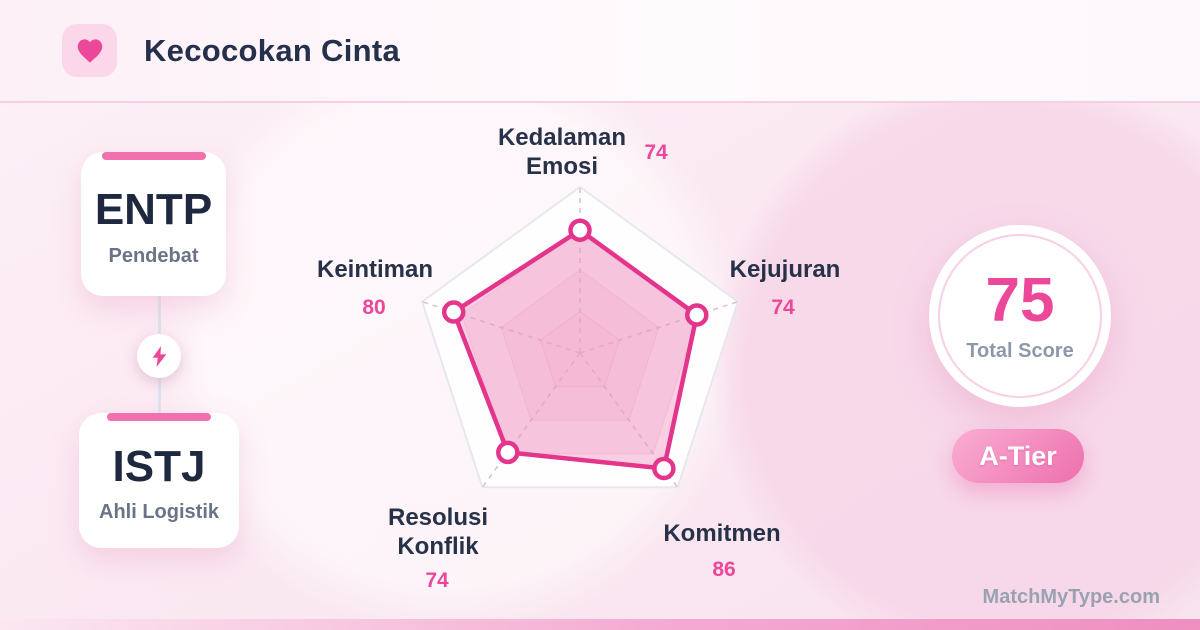  I want to click on mbti-card-right: ISTJ Ahli Logistik, so click(159, 480).